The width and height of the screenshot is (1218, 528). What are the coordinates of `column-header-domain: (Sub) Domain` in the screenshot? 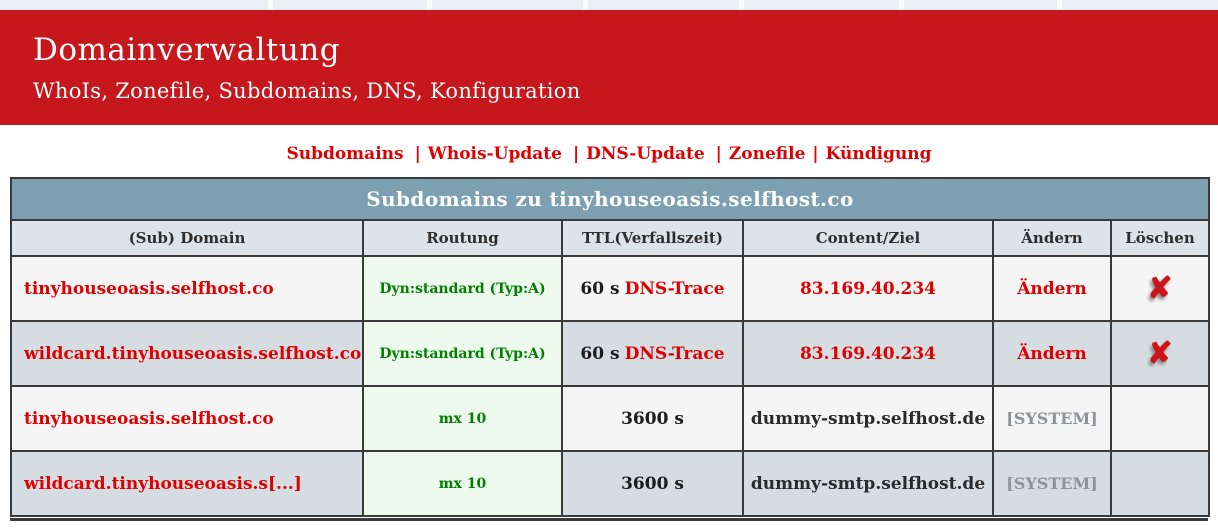 It's located at (187, 238).